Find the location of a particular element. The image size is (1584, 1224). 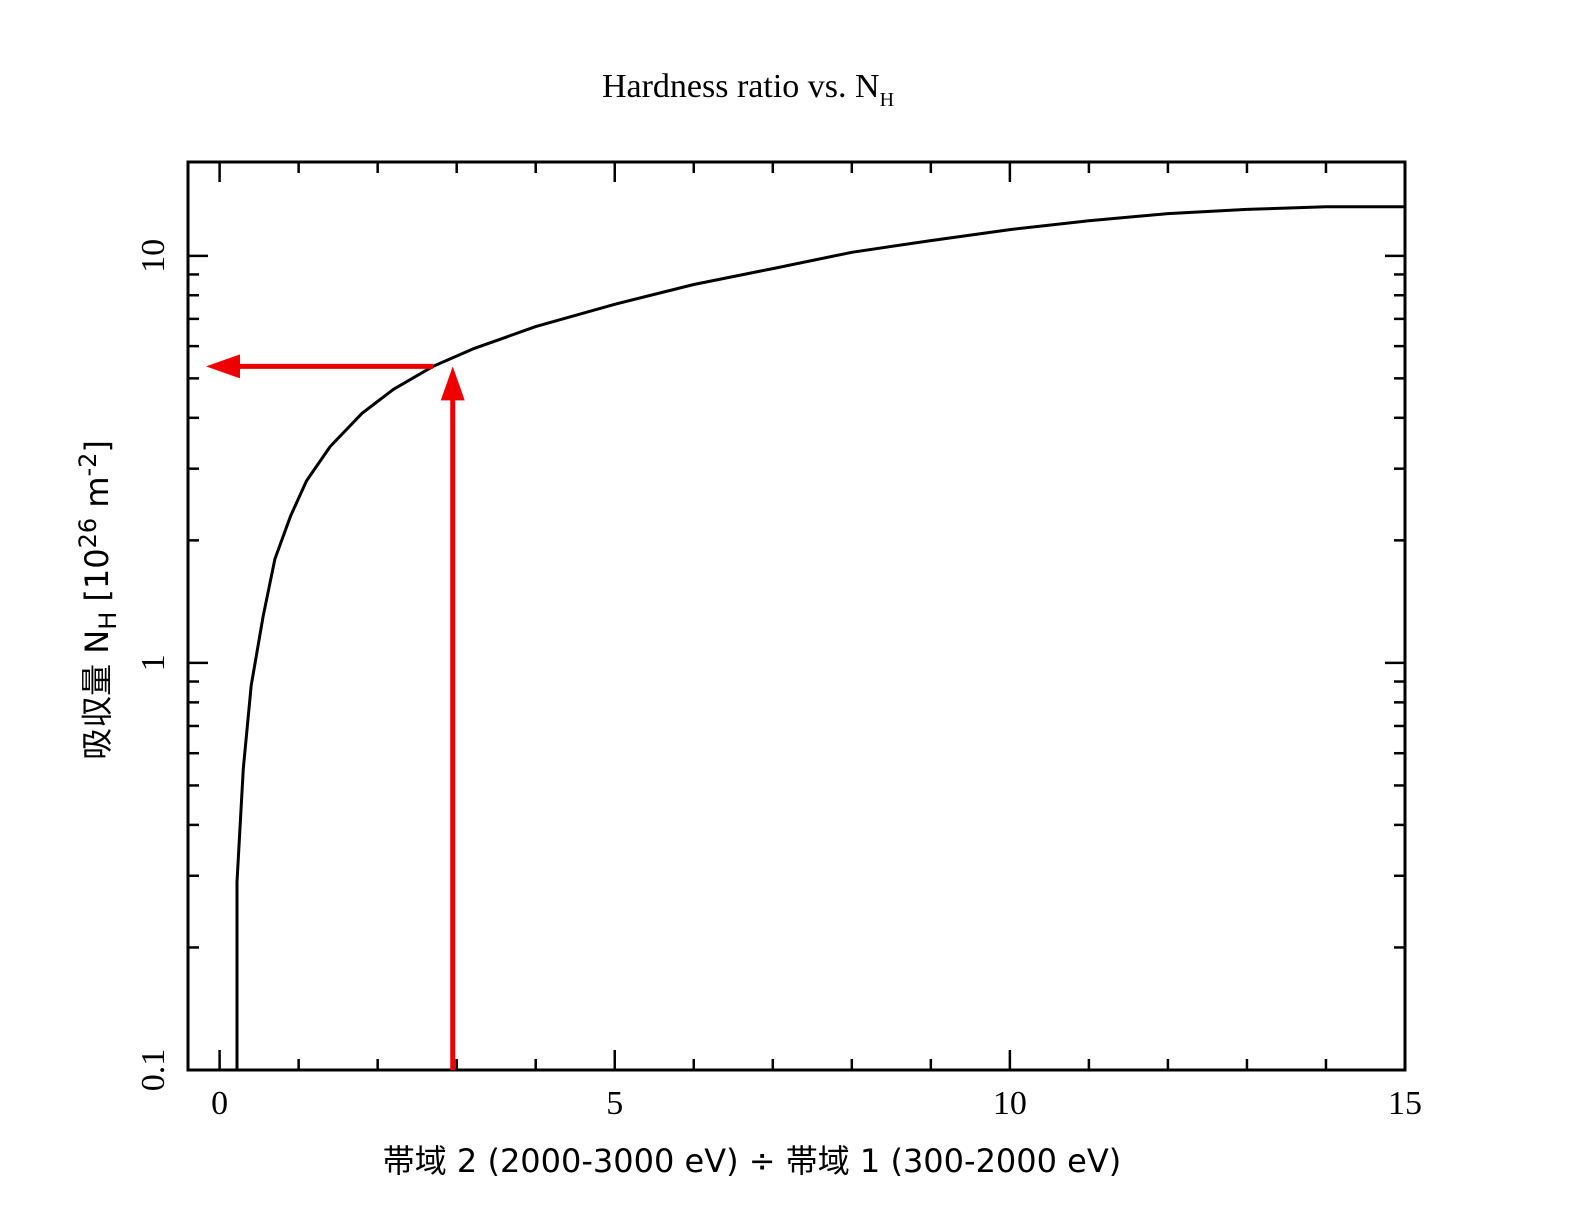

vertical-arrow-head is located at coordinates (453, 383).